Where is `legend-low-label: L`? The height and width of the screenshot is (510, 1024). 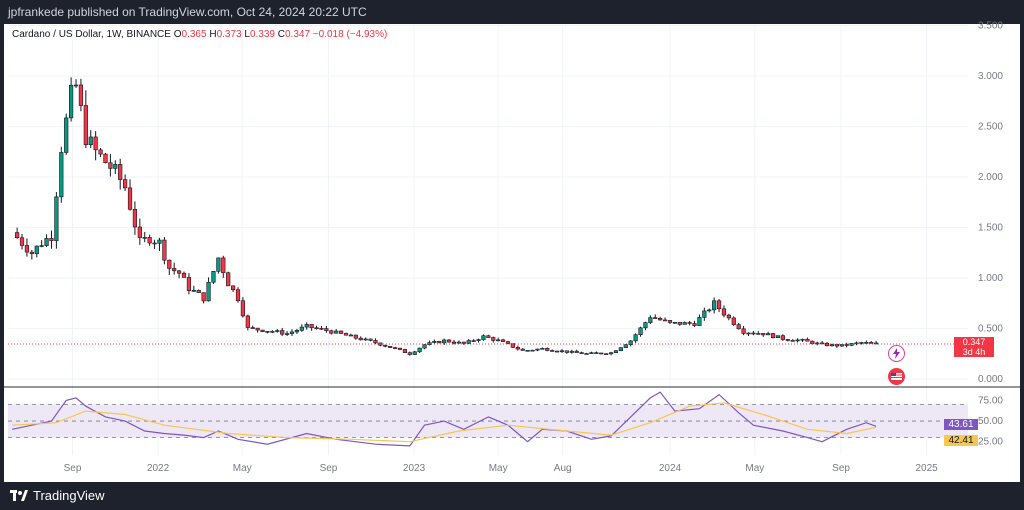
legend-low-label: L is located at coordinates (247, 34).